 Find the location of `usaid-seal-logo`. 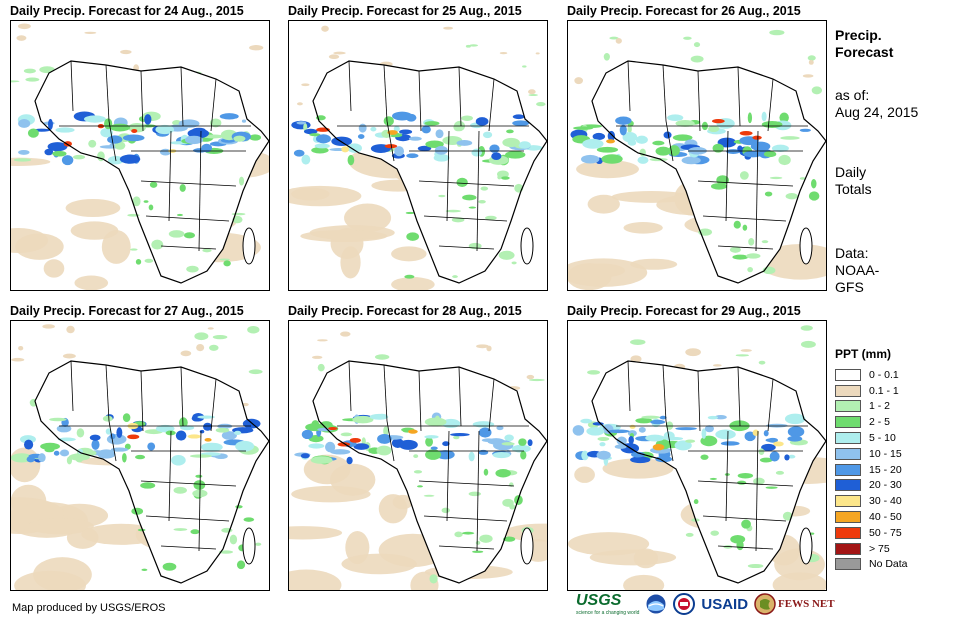

usaid-seal-logo is located at coordinates (684, 604).